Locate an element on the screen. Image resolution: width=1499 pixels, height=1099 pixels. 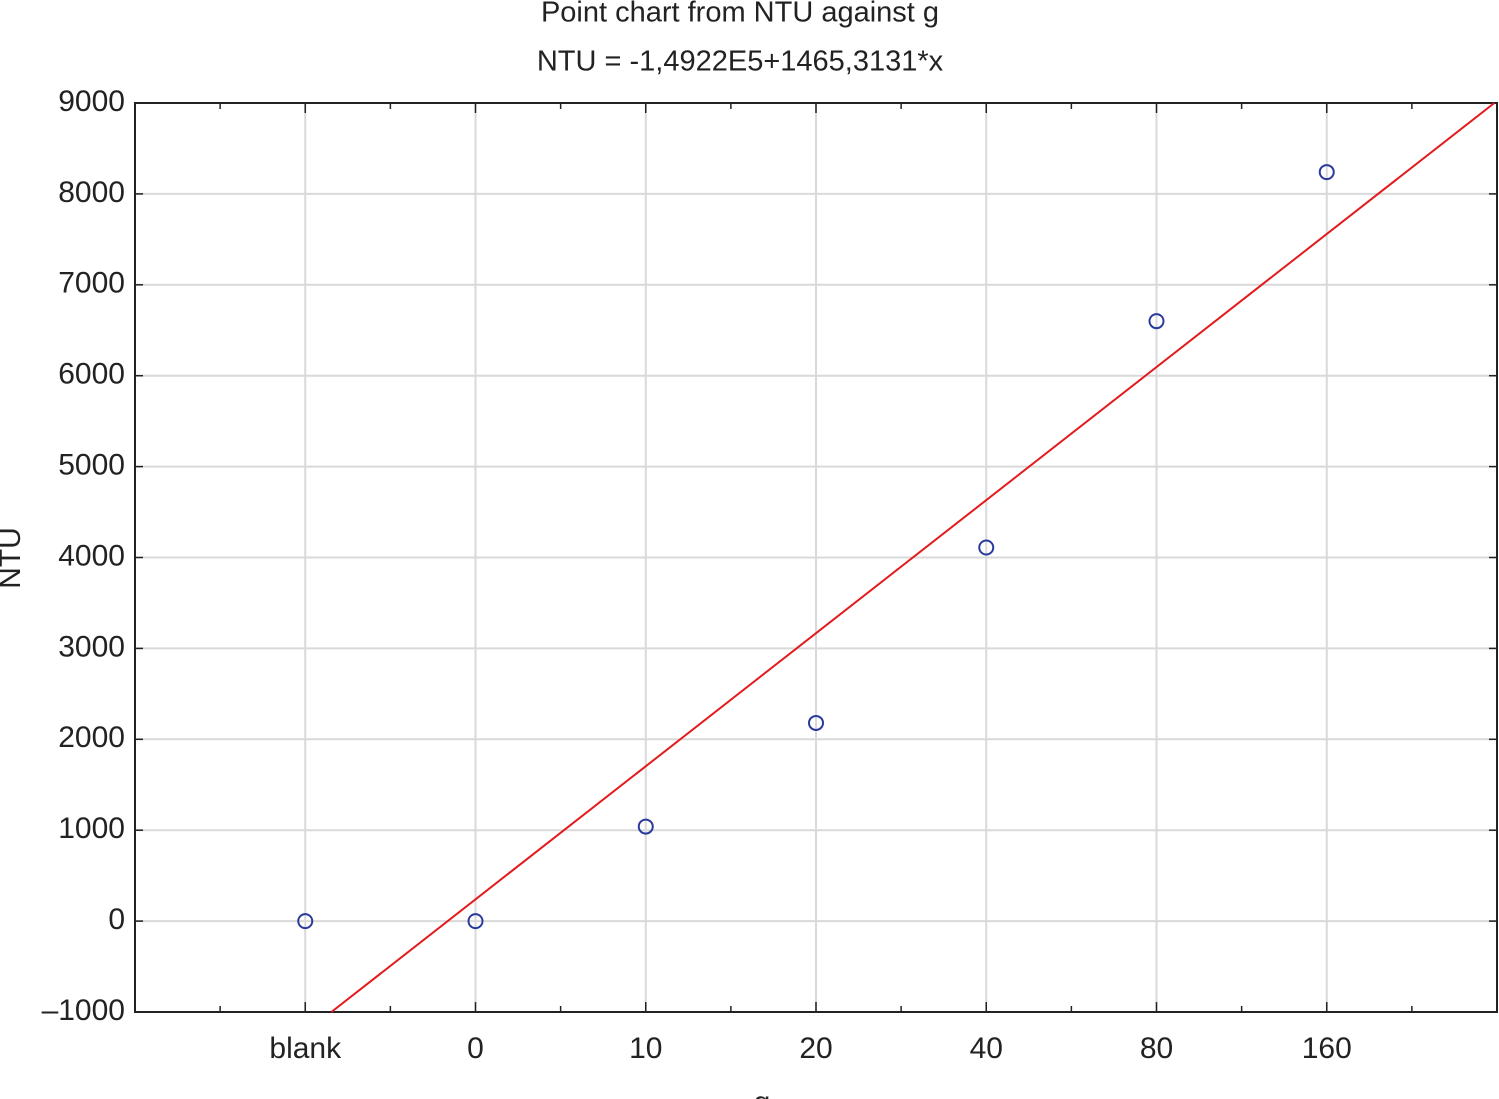
y-tick-label: 2000 is located at coordinates (91, 737).